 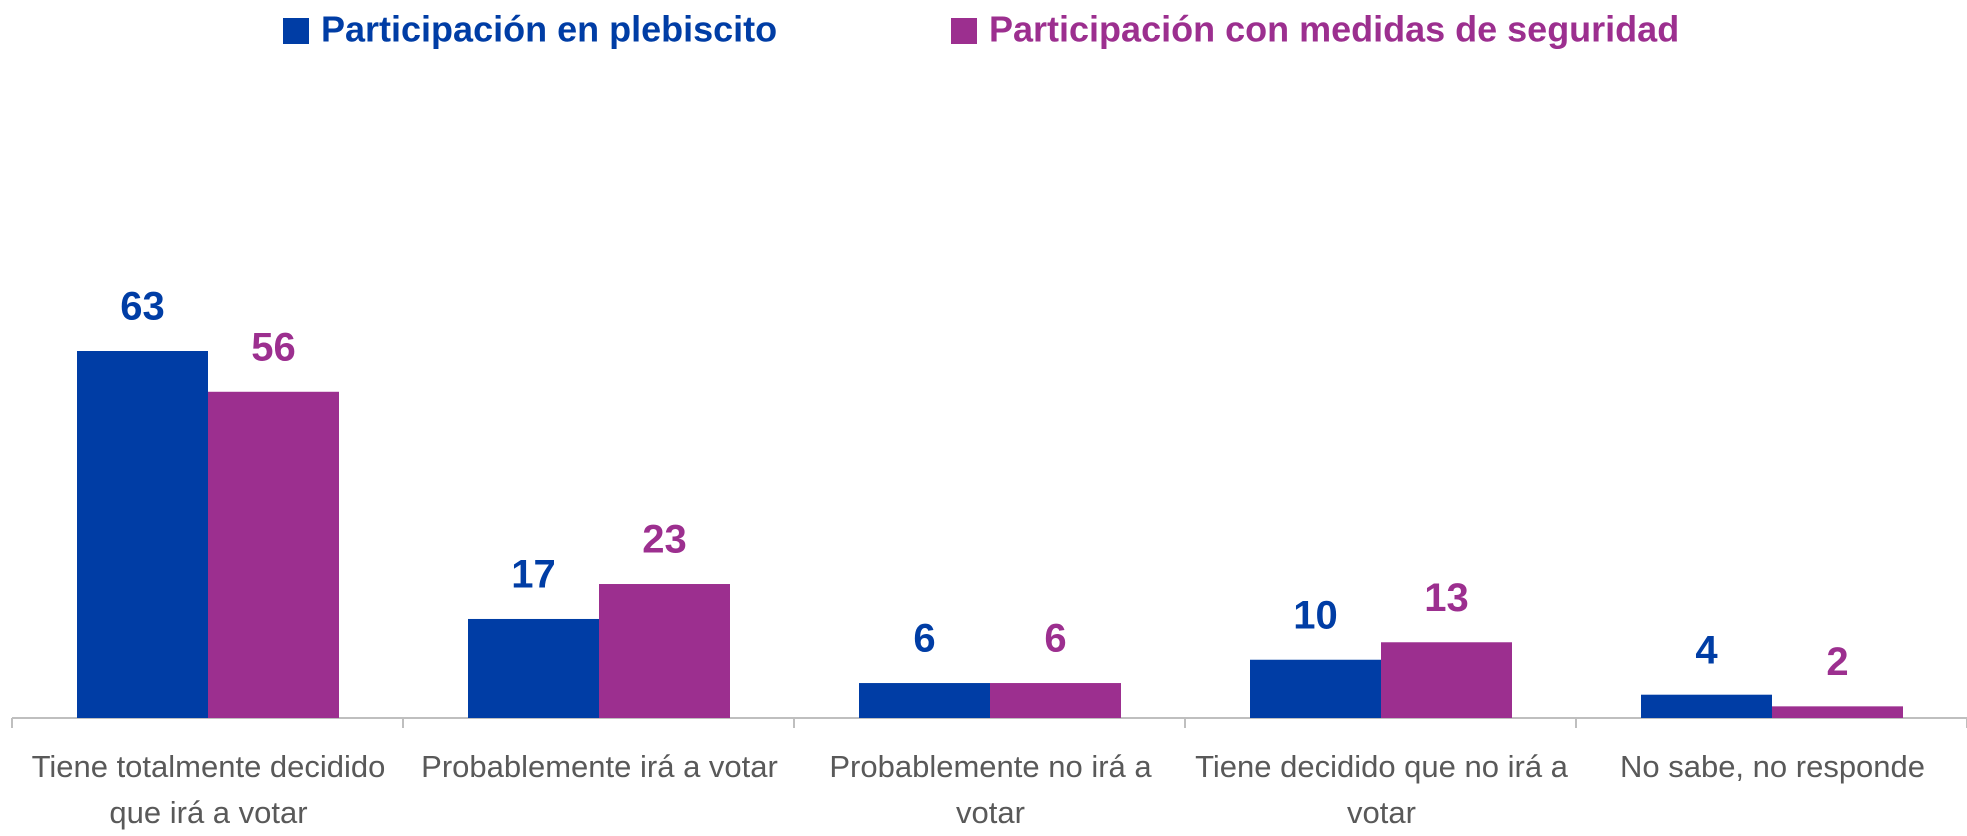 What do you see at coordinates (549, 29) in the screenshot?
I see `legend-label: Participación en plebiscito` at bounding box center [549, 29].